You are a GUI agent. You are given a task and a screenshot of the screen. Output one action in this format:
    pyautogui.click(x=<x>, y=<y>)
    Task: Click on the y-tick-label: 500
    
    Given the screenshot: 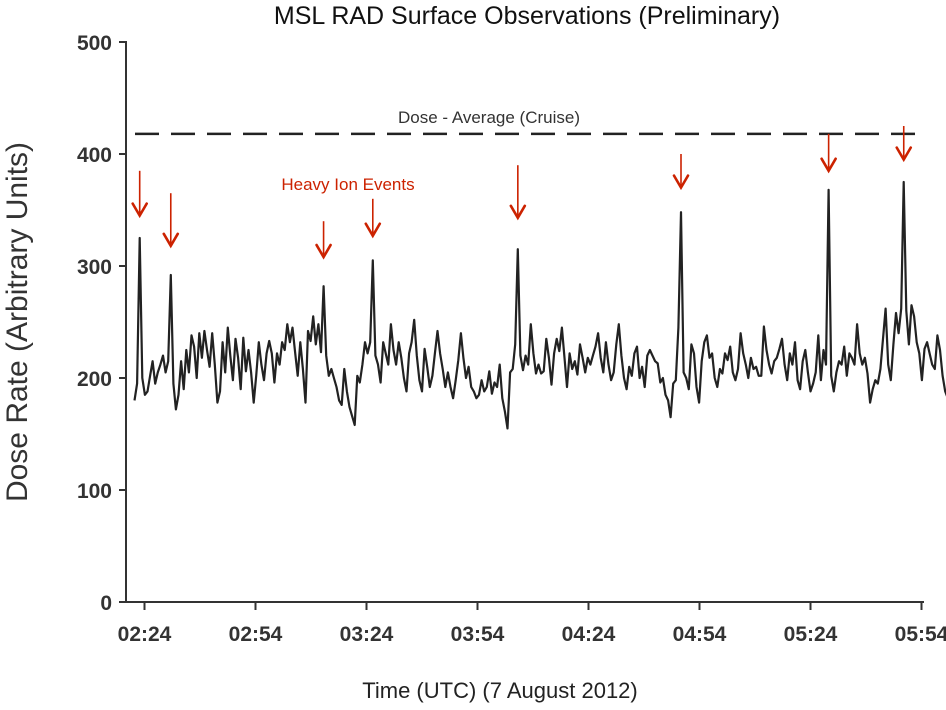 What is the action you would take?
    pyautogui.click(x=94, y=43)
    